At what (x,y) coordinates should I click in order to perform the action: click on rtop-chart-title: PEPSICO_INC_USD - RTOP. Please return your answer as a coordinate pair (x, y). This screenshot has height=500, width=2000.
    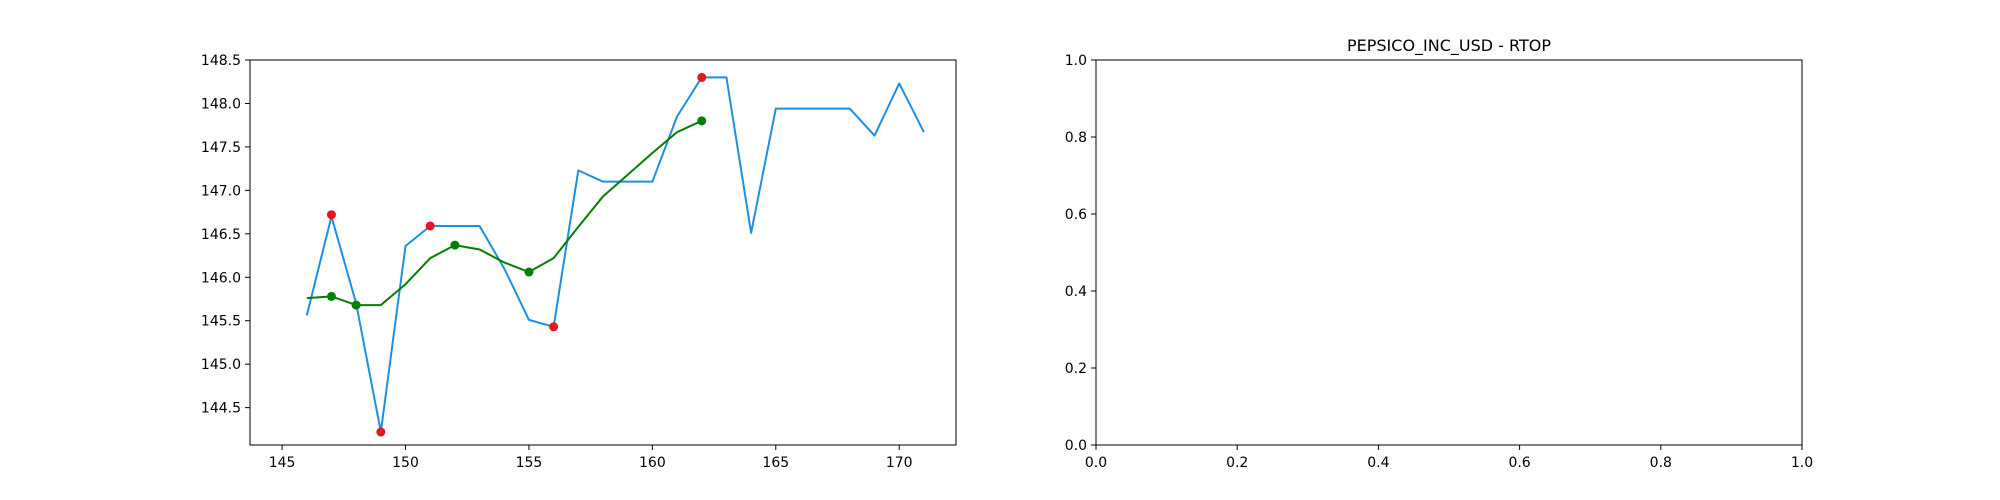
    Looking at the image, I should click on (1449, 46).